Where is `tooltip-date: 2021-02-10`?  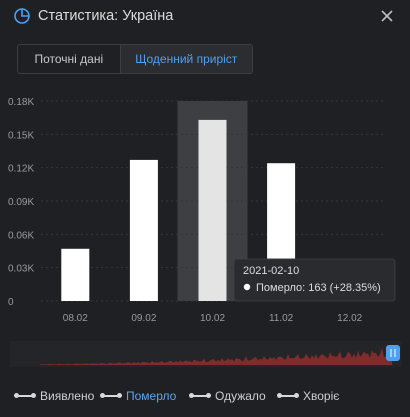 tooltip-date: 2021-02-10 is located at coordinates (271, 271).